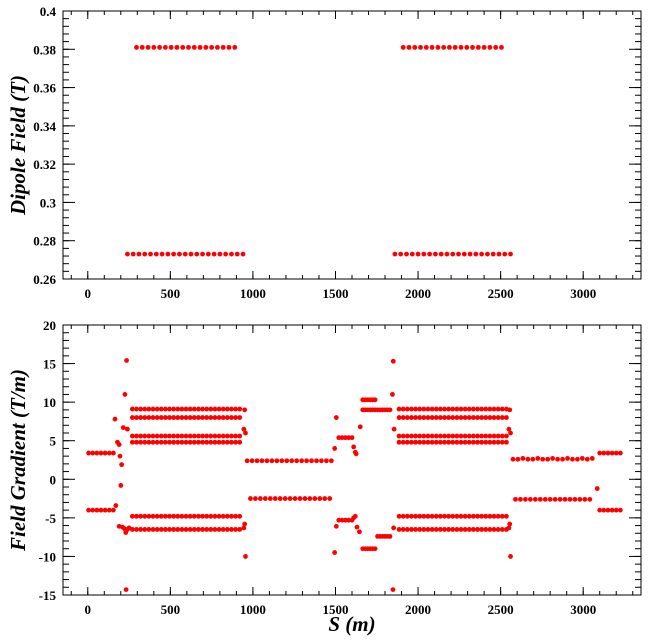 This screenshot has height=641, width=650. Describe the element at coordinates (418, 609) in the screenshot. I see `x-tick-label: 2000` at that location.